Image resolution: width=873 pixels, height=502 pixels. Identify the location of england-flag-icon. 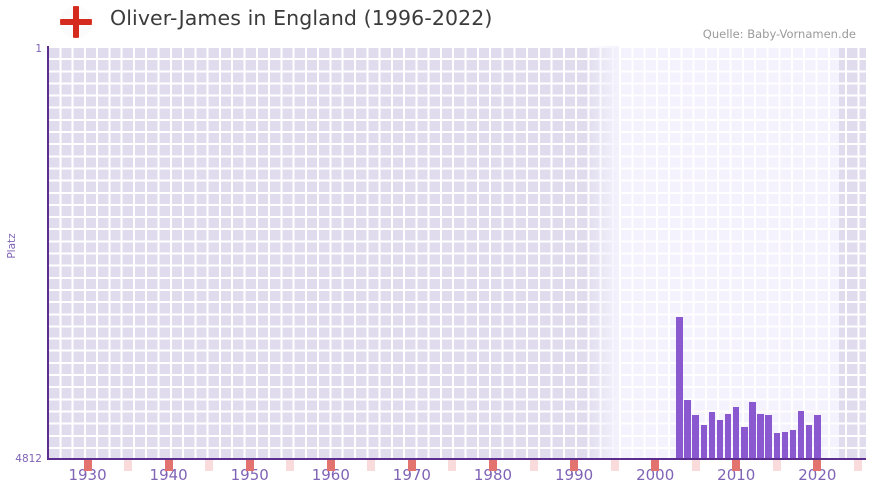
(76, 22).